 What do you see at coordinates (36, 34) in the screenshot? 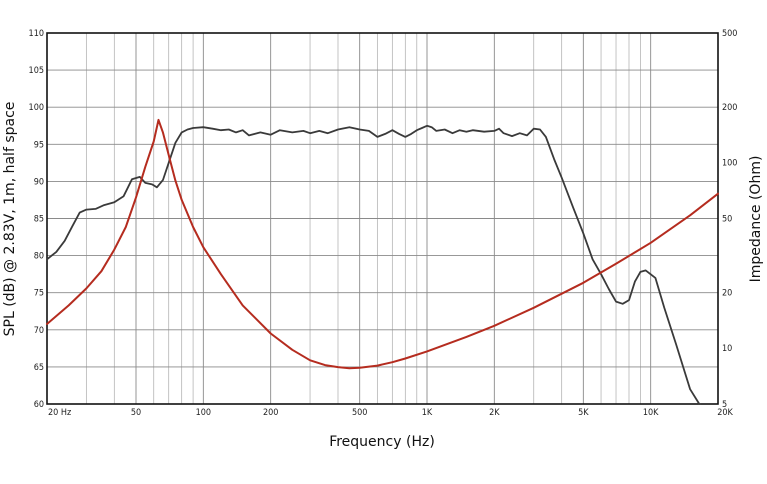
I see `y-tick-label: 110` at bounding box center [36, 34].